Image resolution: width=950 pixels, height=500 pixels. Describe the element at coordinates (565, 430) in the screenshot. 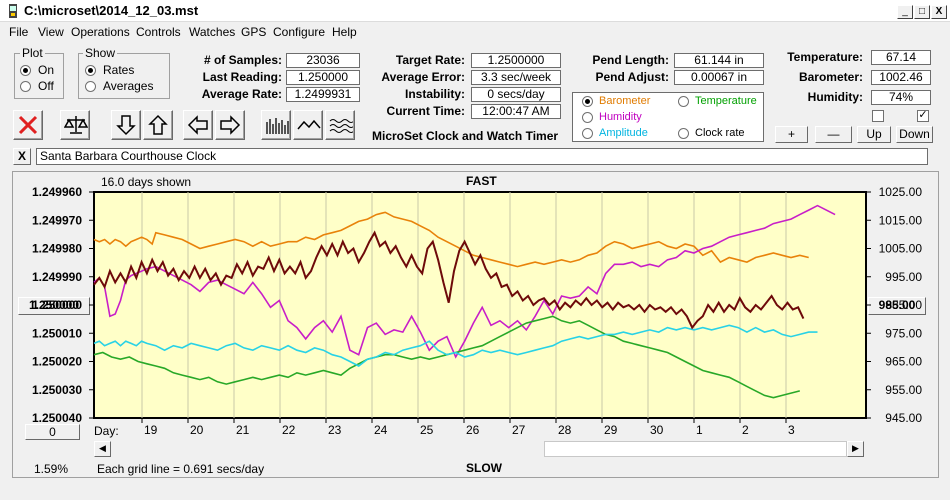

I see `x-tick-label: 28` at that location.